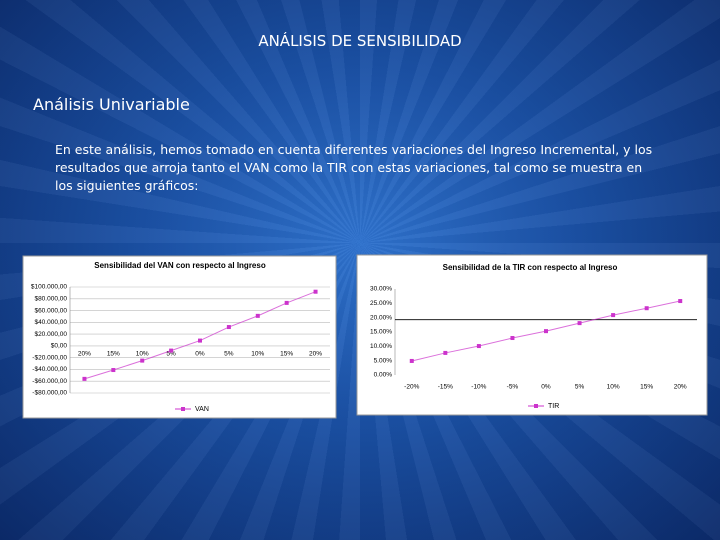 This screenshot has width=720, height=540. Describe the element at coordinates (111, 104) in the screenshot. I see `slide-subtitle: Análisis Univariable` at that location.